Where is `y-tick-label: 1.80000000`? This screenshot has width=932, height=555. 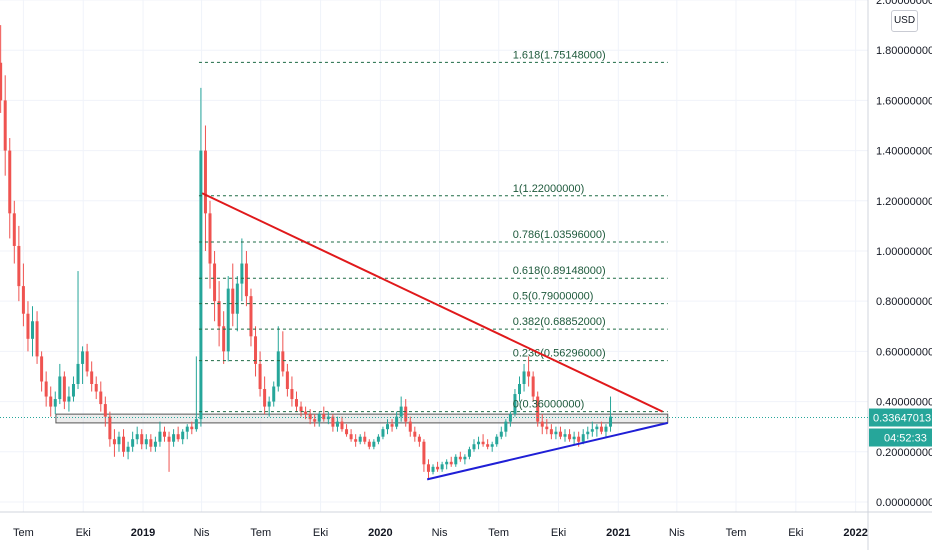
y-tick-label: 1.80000000 is located at coordinates (904, 51).